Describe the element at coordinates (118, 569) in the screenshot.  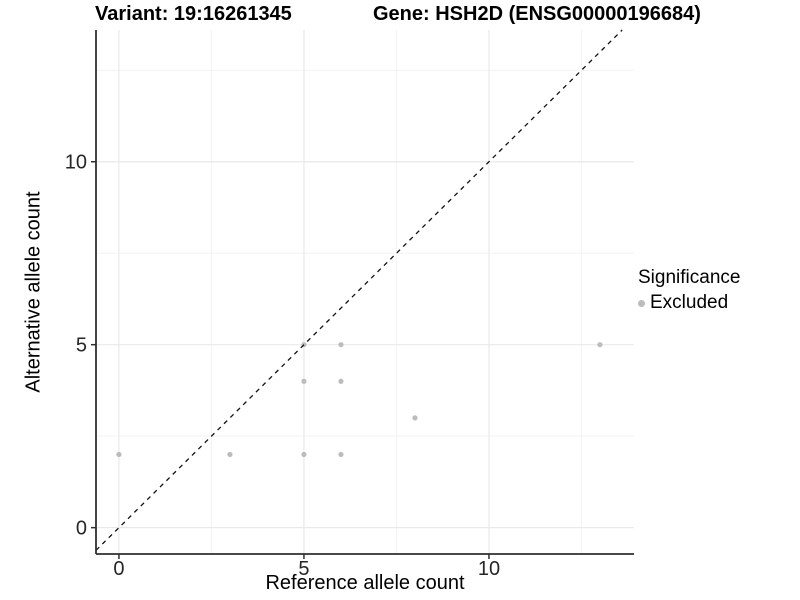
I see `x-tick-label: 0` at that location.